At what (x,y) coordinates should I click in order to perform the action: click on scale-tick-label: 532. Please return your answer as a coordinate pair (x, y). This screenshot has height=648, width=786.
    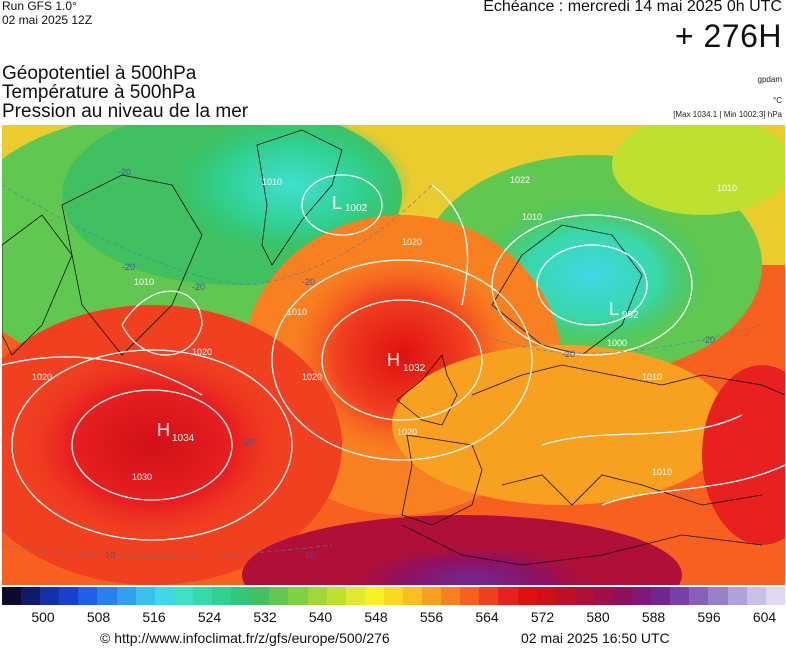
    Looking at the image, I should click on (265, 617).